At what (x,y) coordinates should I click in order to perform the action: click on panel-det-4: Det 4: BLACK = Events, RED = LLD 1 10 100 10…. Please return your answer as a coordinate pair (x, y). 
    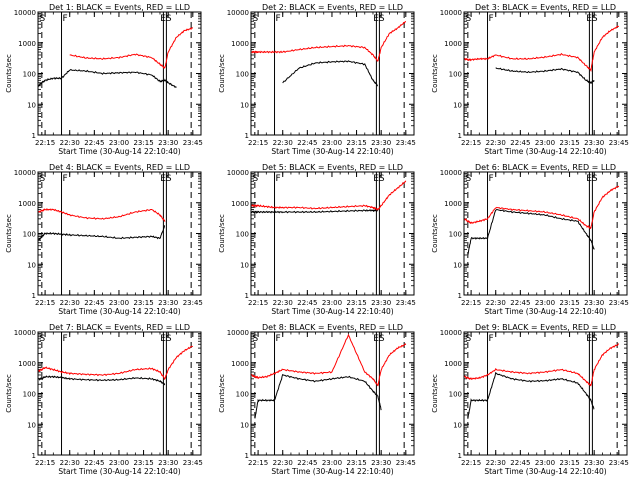
    Looking at the image, I should click on (104, 239).